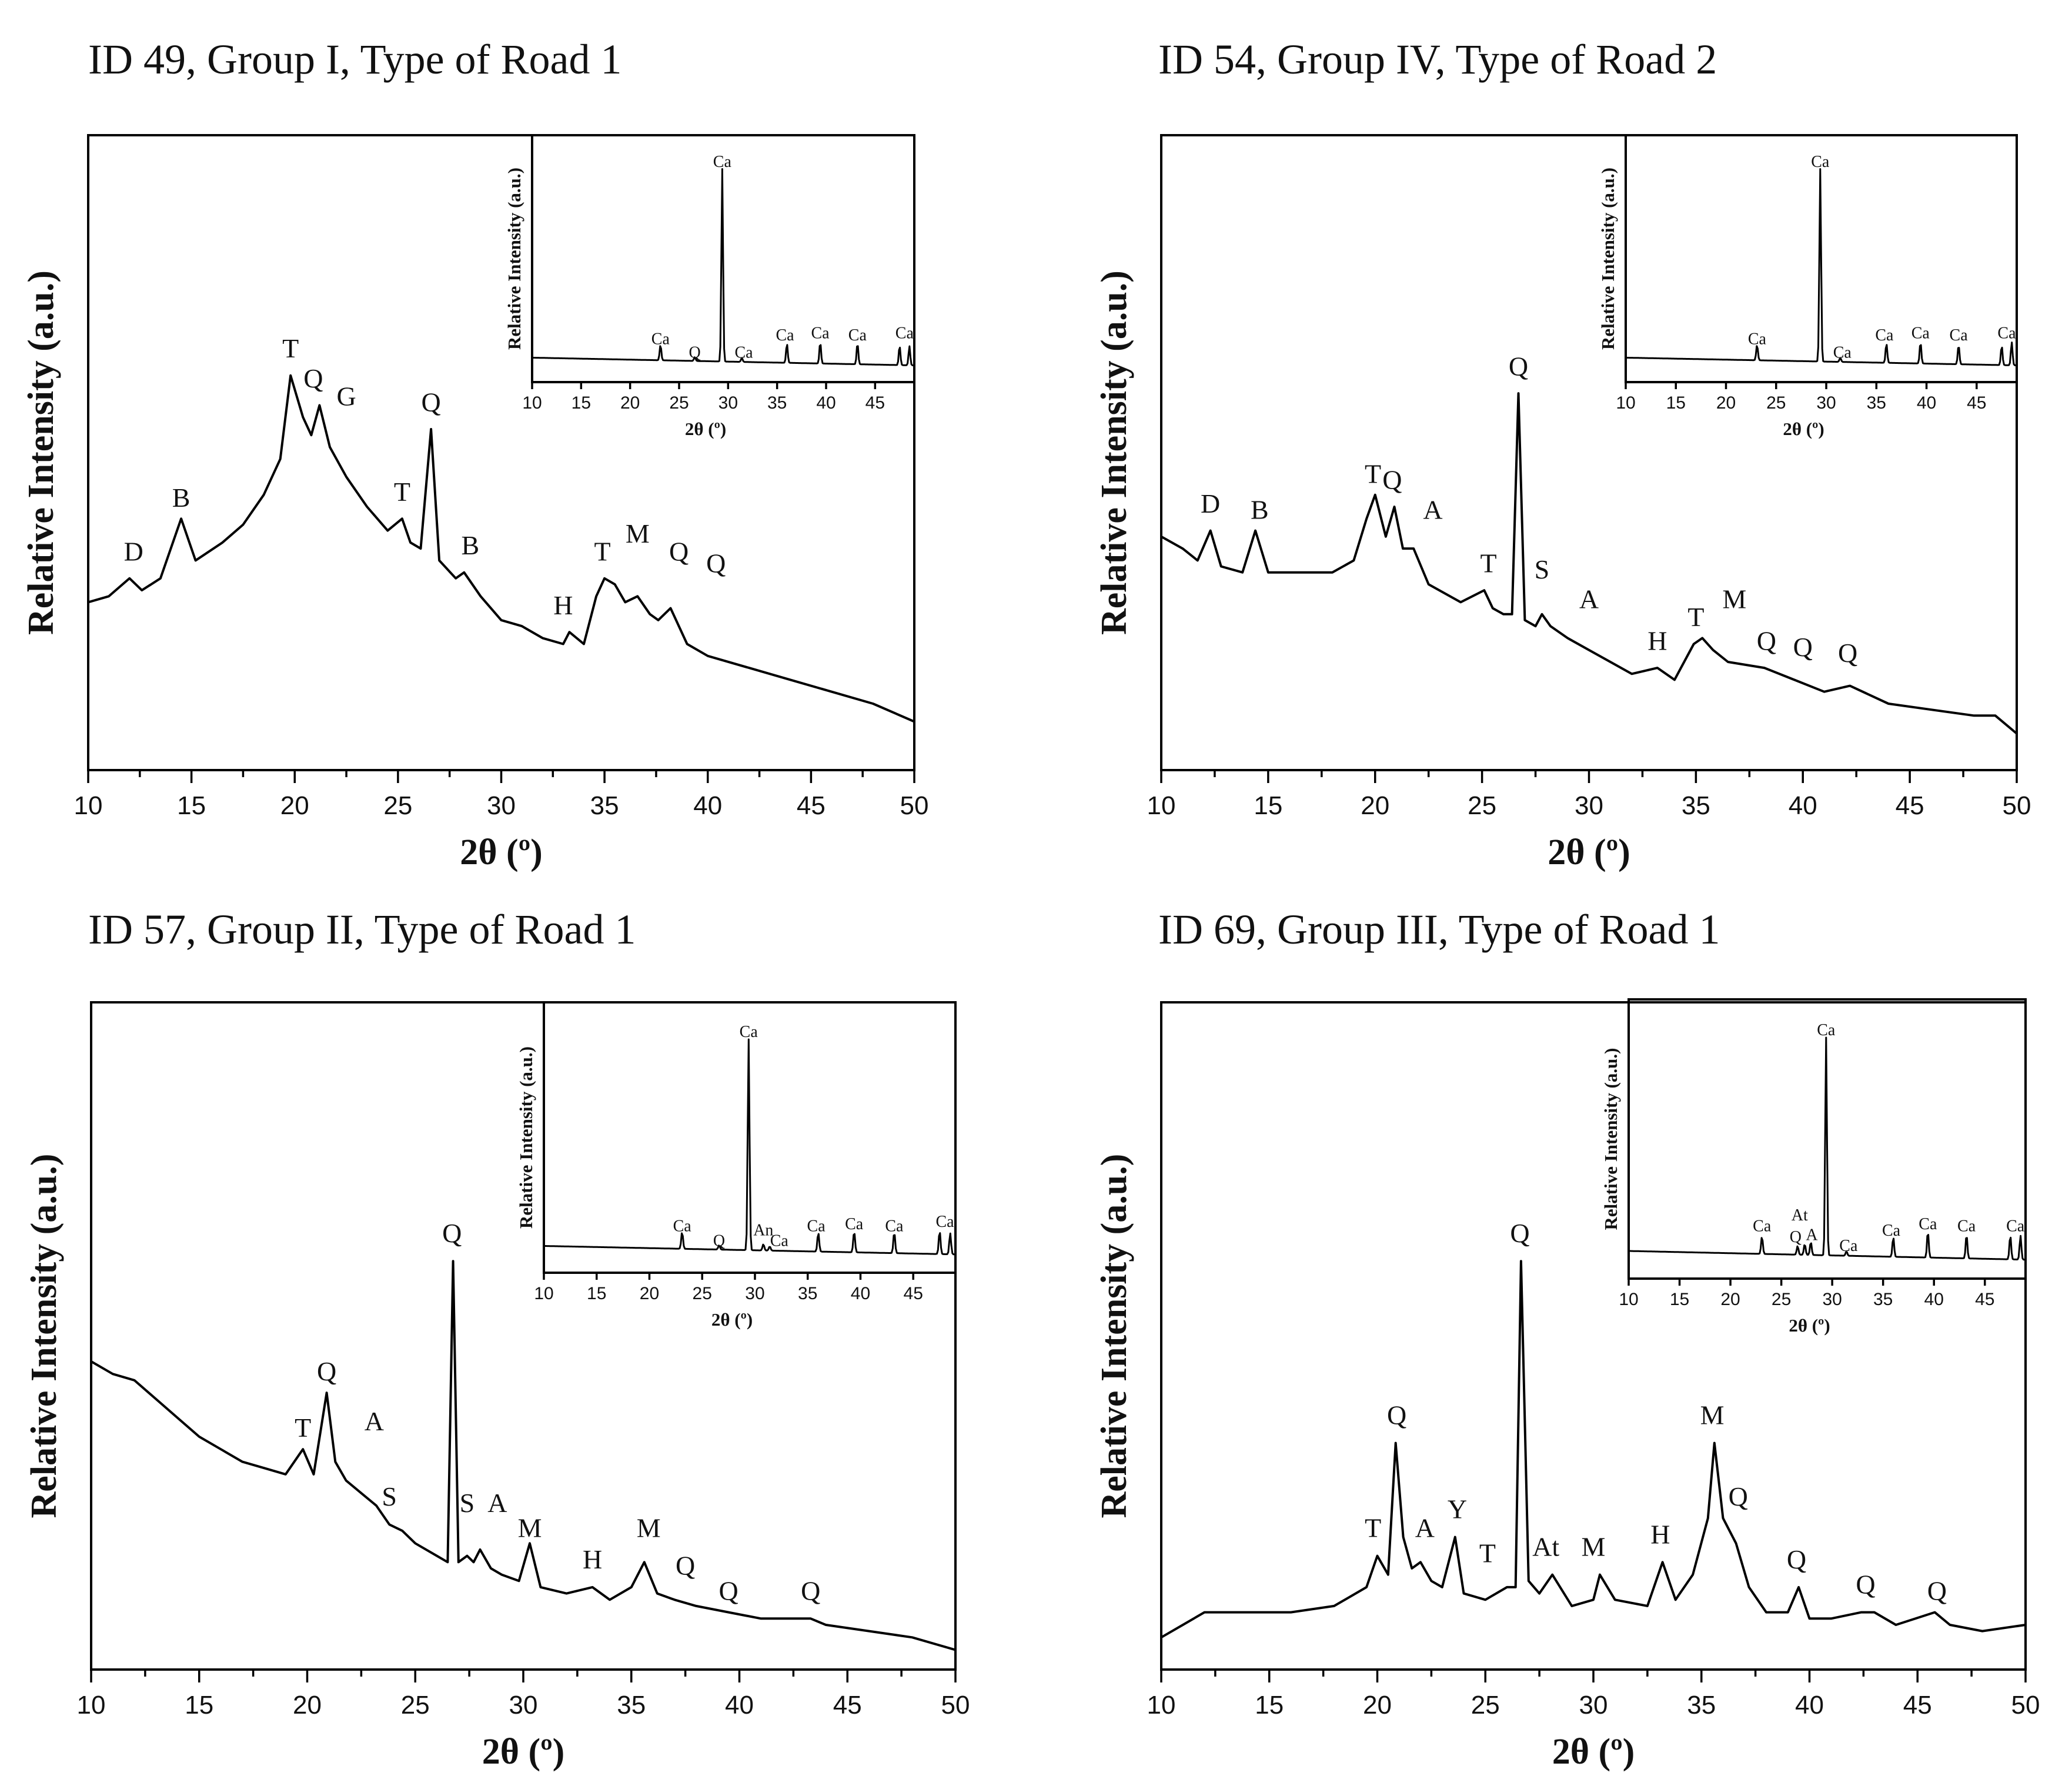 Image resolution: width=2072 pixels, height=1783 pixels. Describe the element at coordinates (632, 1705) in the screenshot. I see `x-tick-label: 35` at that location.